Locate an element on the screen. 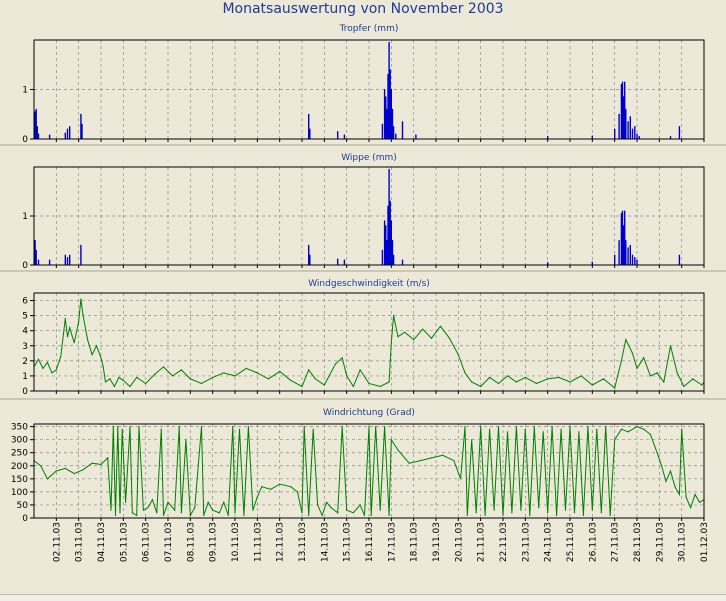  x-tick-label: 16.11.03 is located at coordinates (370, 542).